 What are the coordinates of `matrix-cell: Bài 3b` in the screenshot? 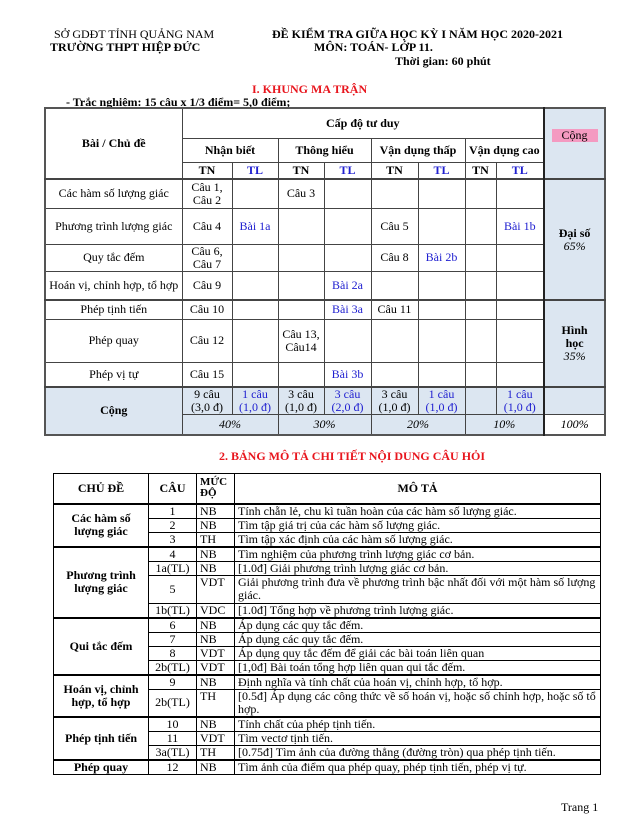 It's located at (347, 374).